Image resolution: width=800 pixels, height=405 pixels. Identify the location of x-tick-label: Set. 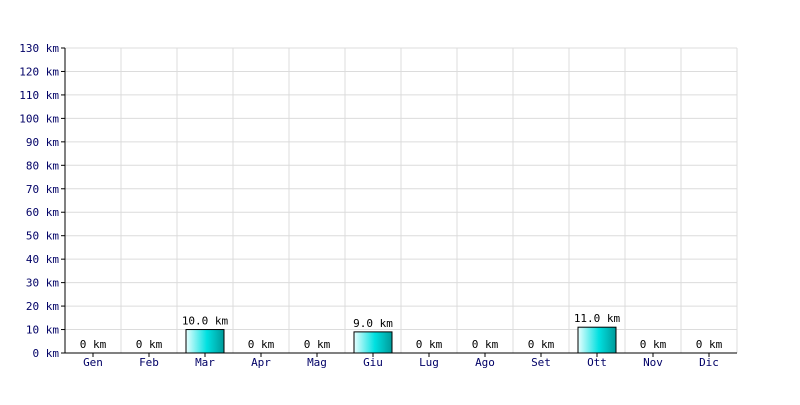
(541, 362).